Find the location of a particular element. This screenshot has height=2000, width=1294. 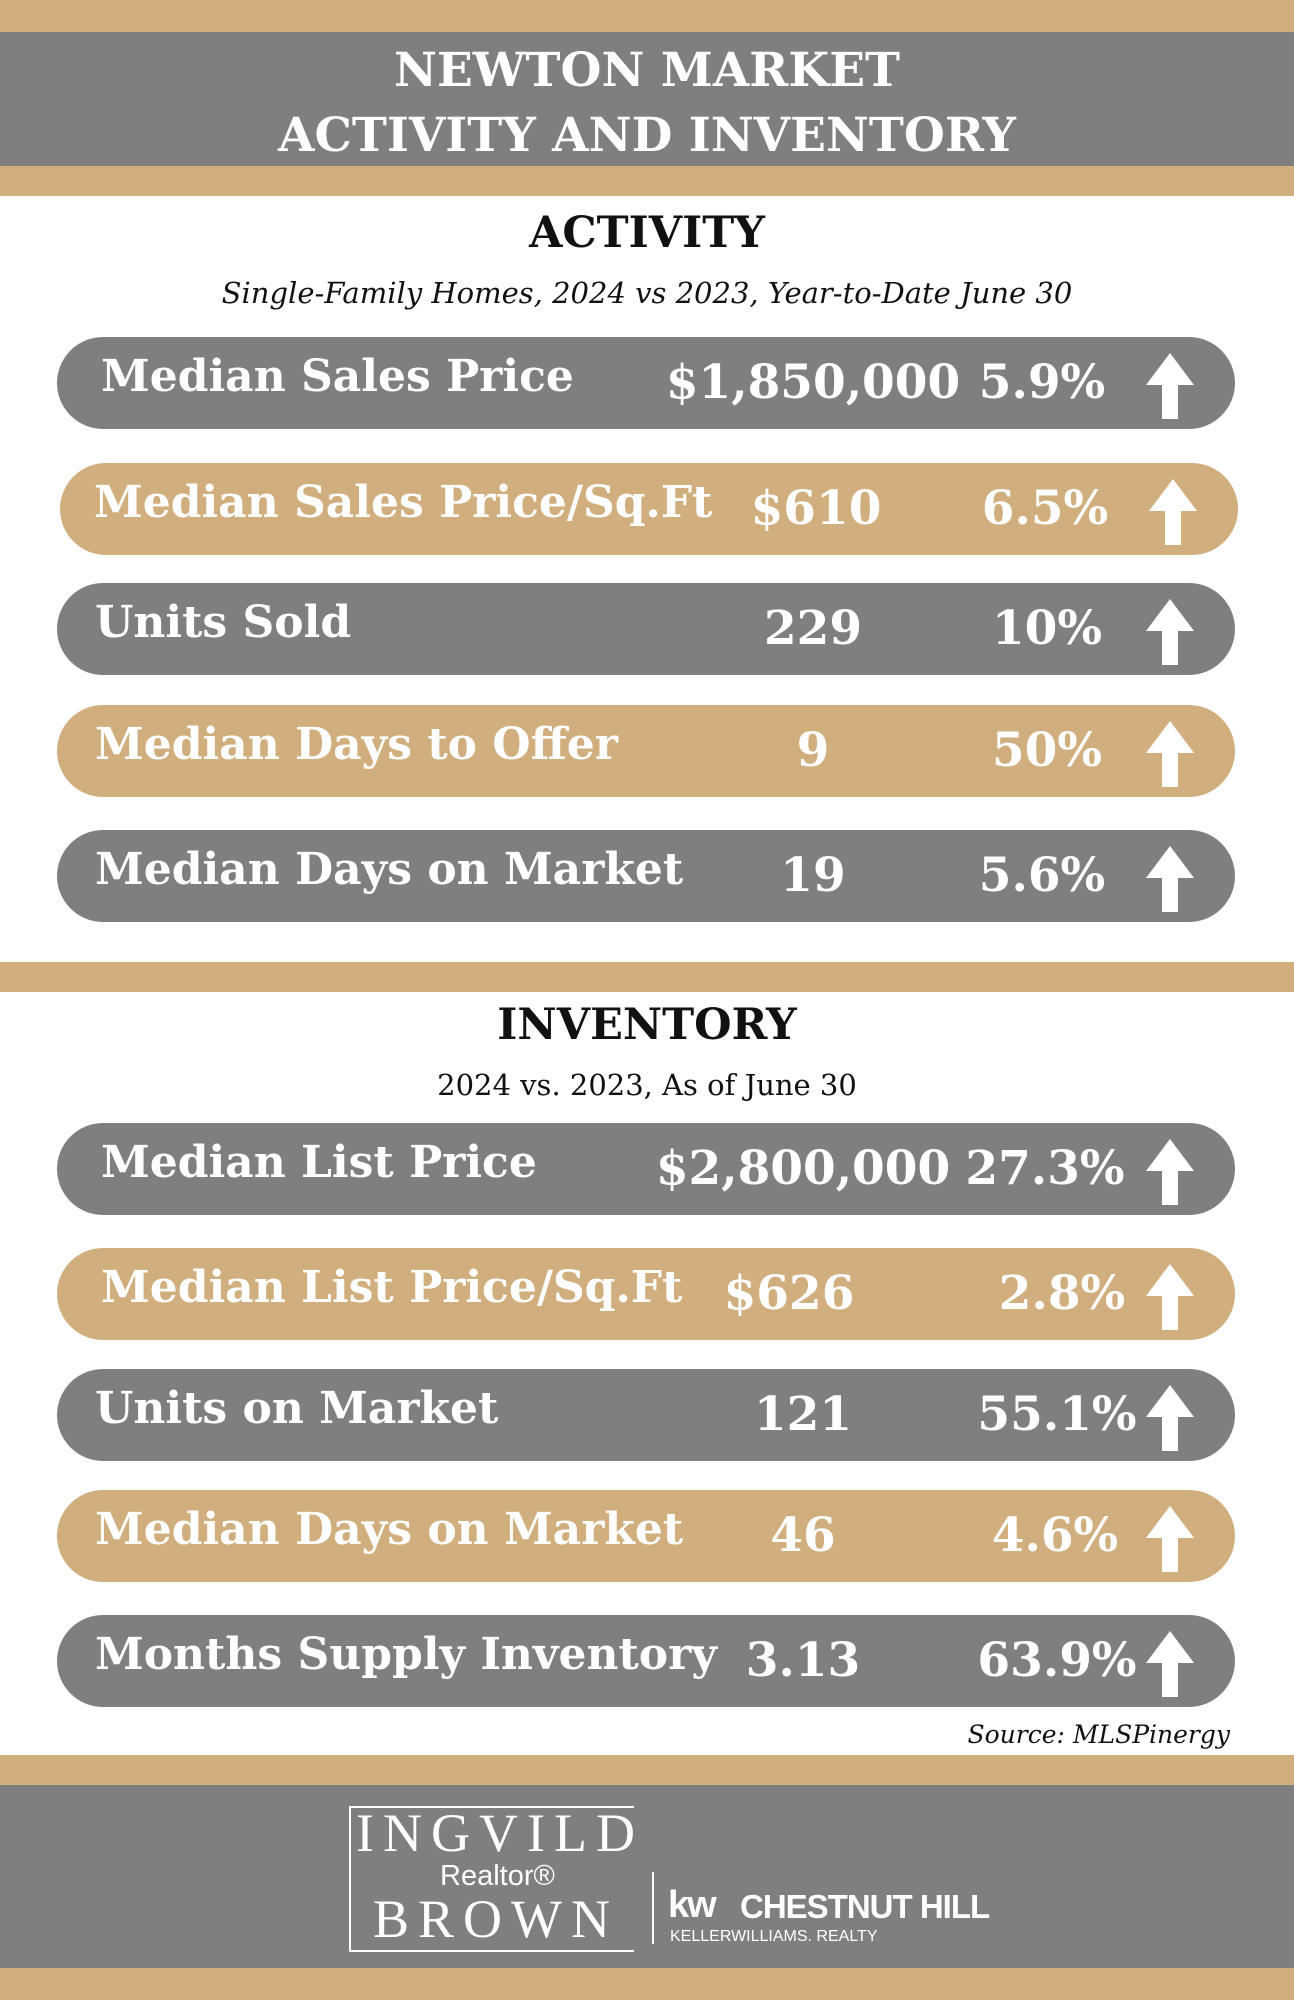

row-label: Units Sold is located at coordinates (223, 622).